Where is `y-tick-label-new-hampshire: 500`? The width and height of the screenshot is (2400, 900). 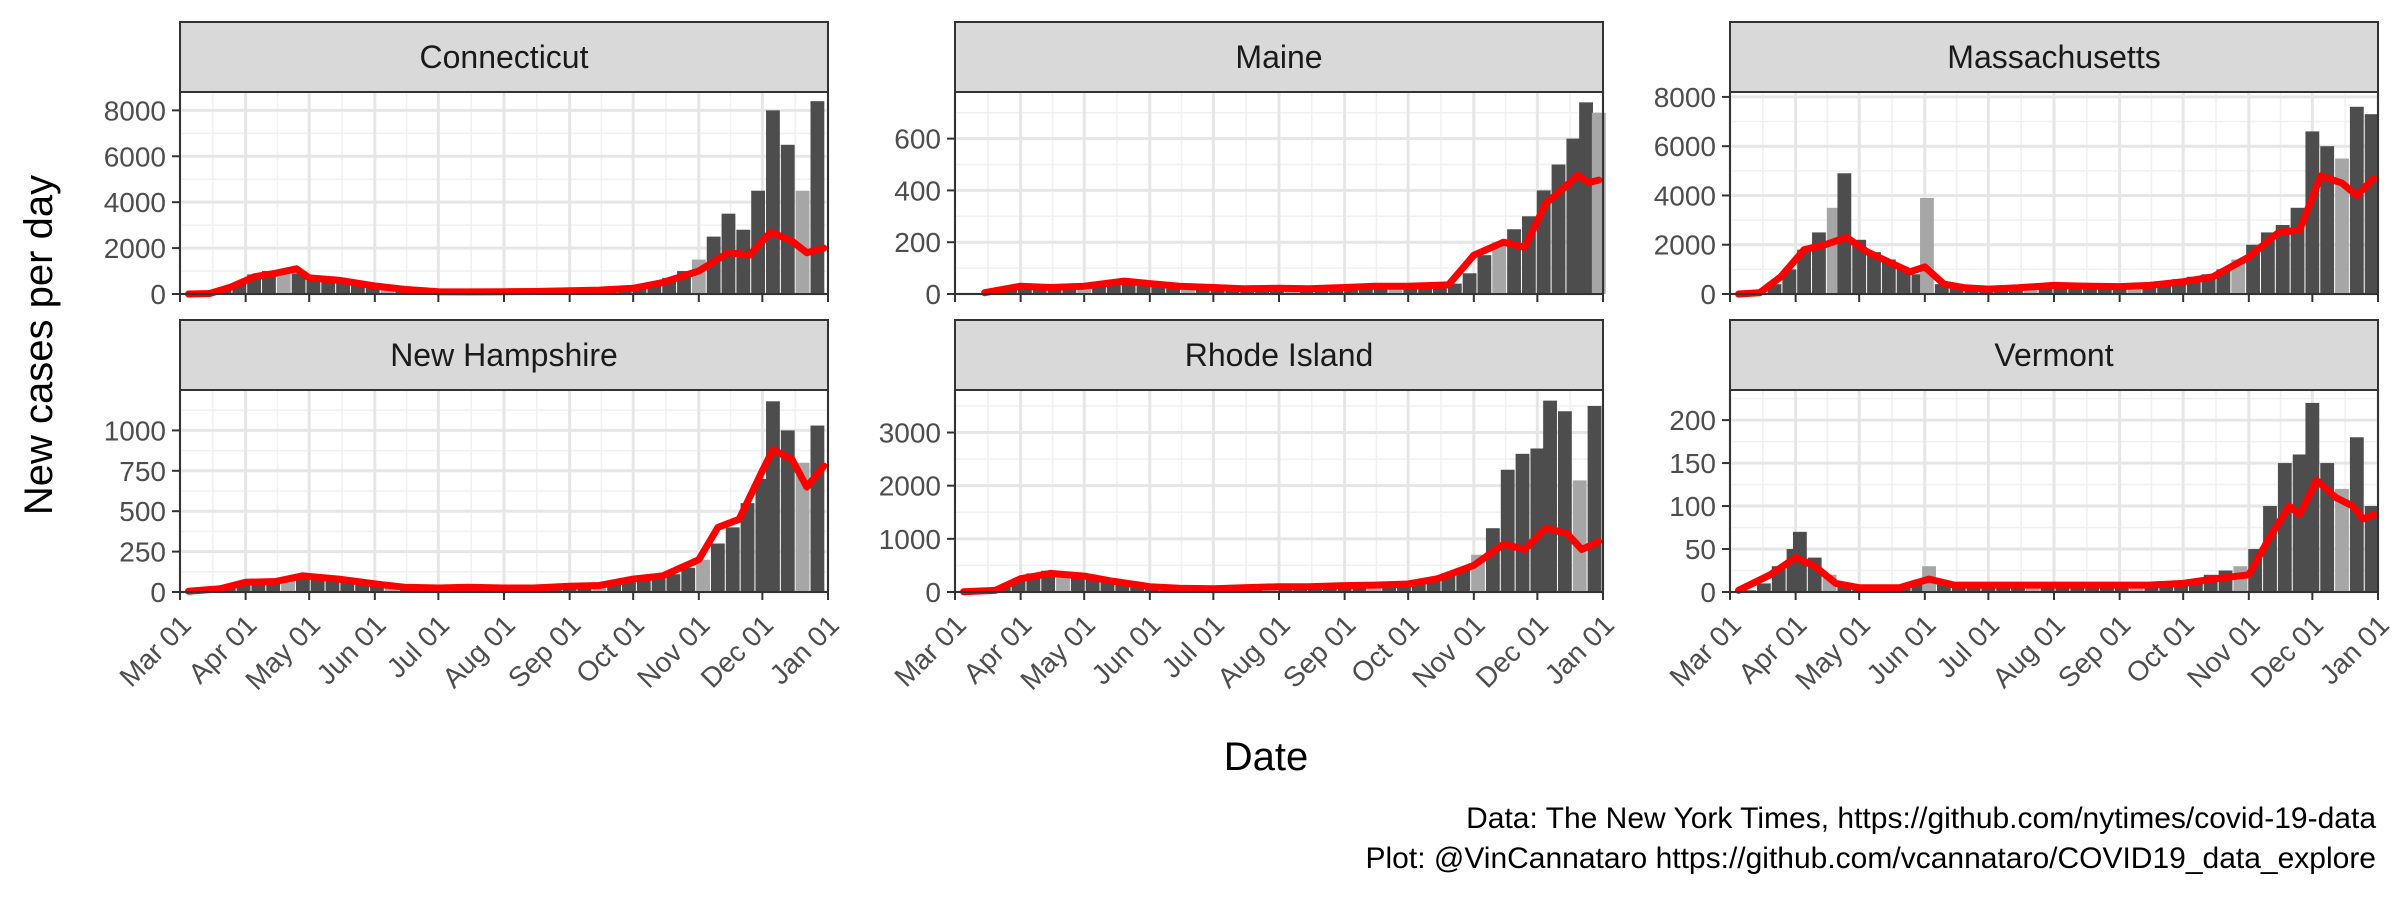 y-tick-label-new-hampshire: 500 is located at coordinates (142, 511).